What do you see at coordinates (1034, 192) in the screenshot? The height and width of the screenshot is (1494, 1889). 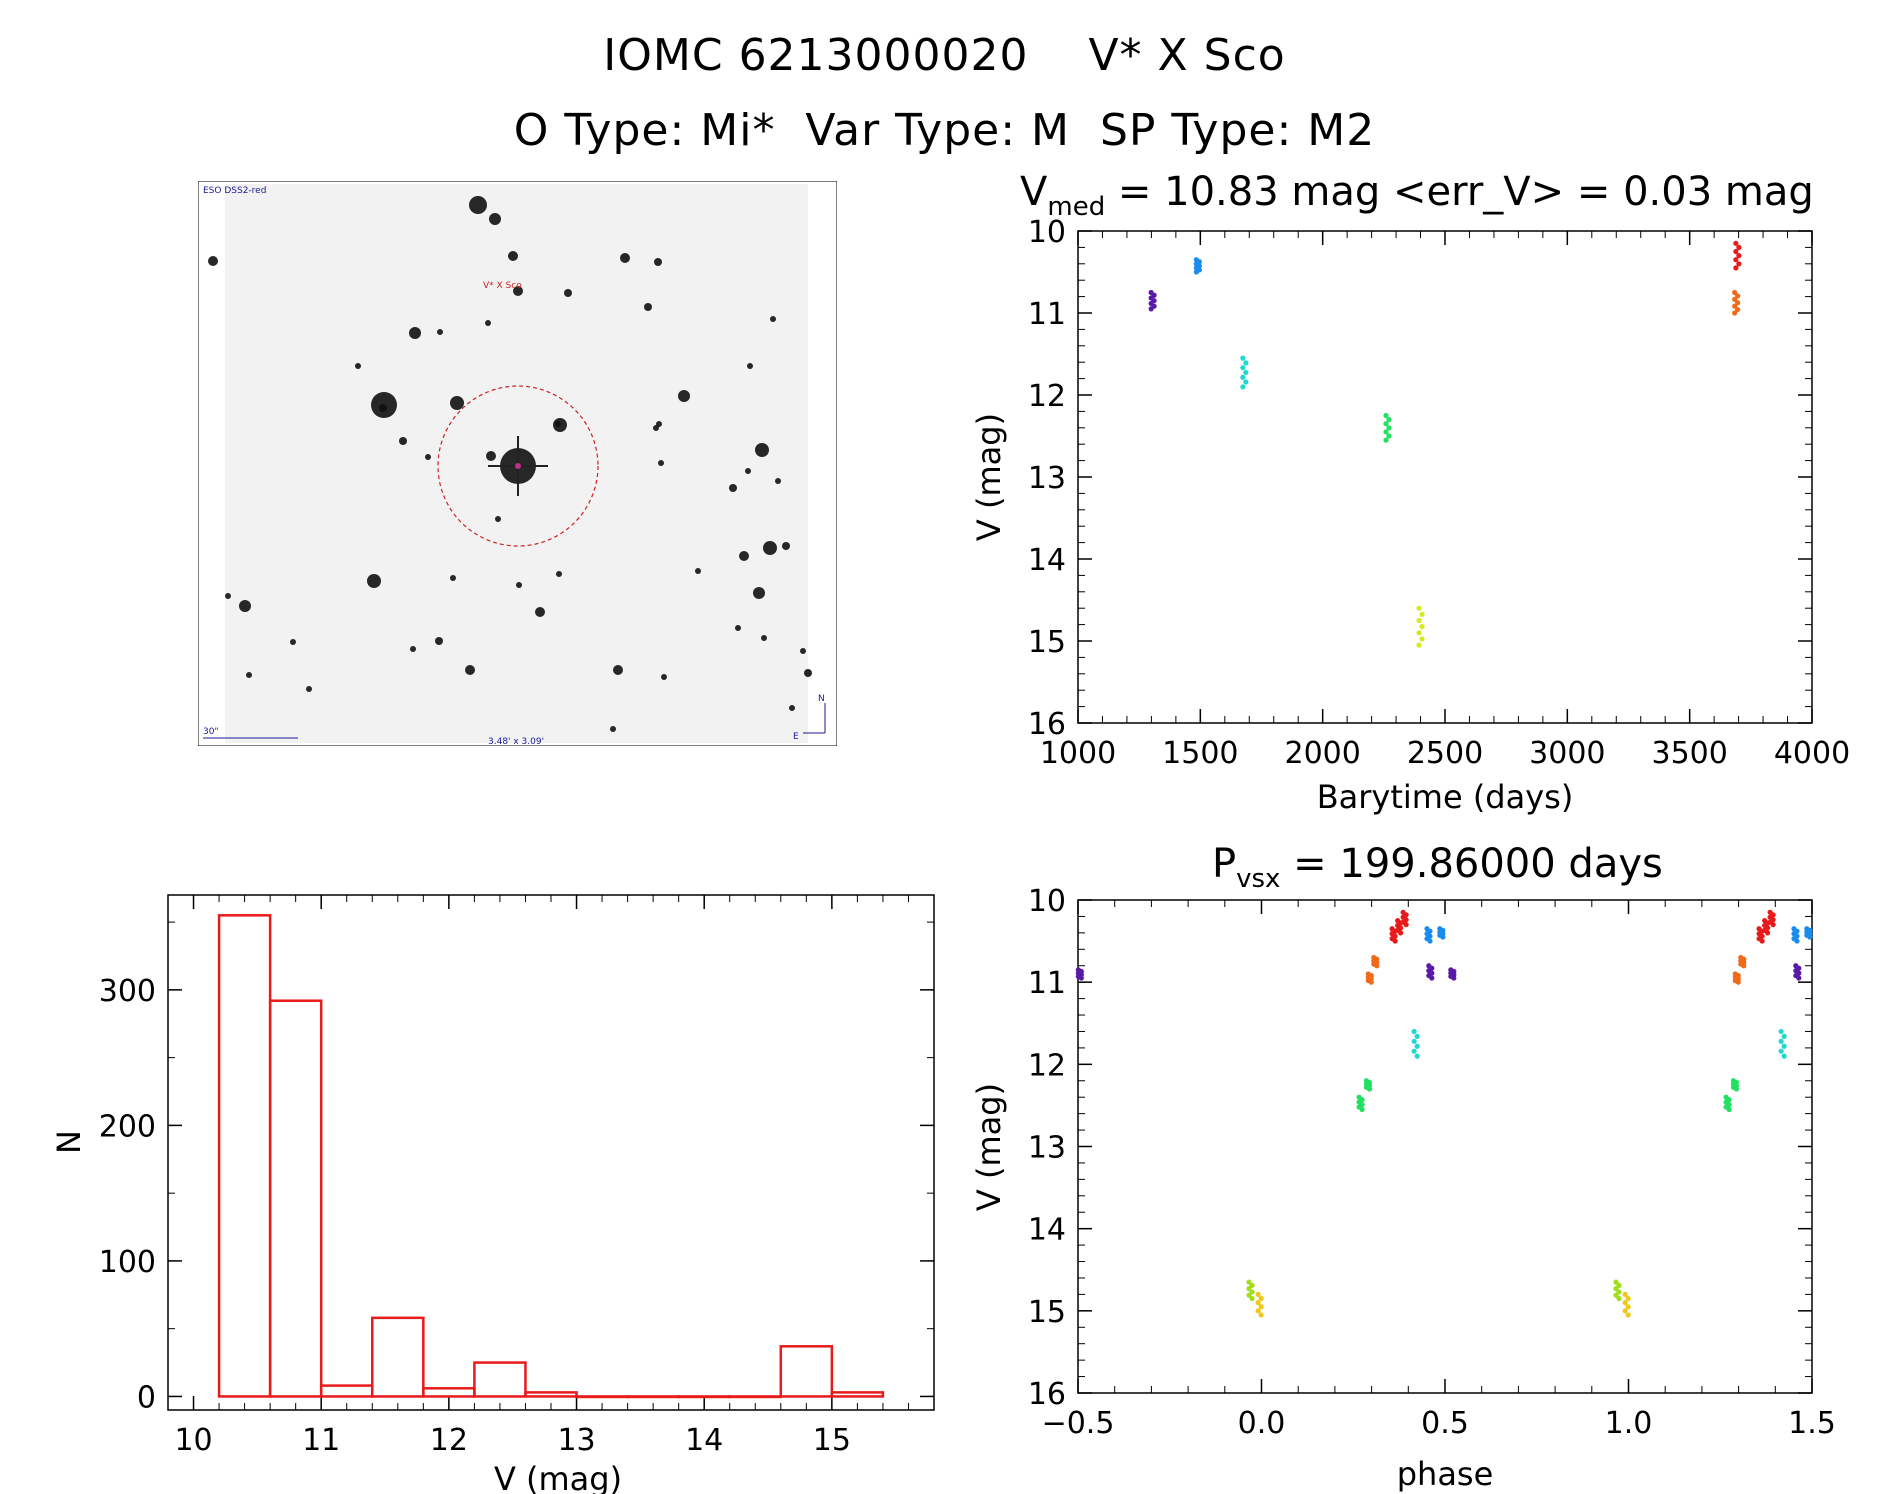 I see `lightcurve-title-main: V` at bounding box center [1034, 192].